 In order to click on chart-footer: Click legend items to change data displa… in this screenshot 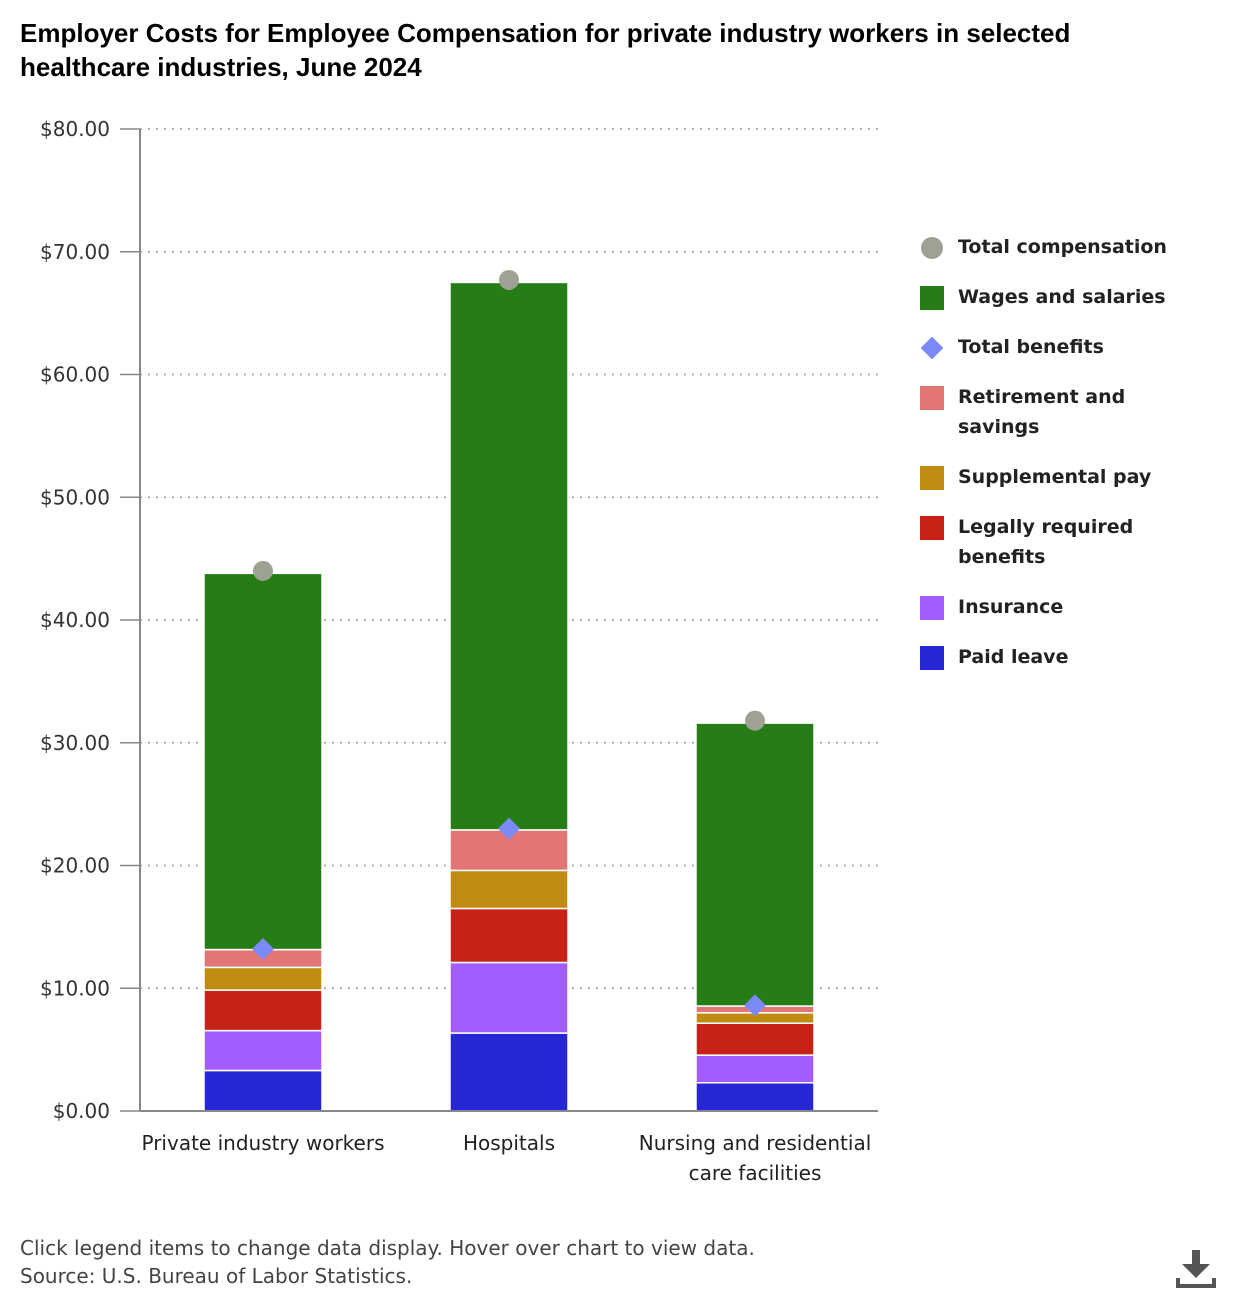, I will do `click(387, 1262)`.